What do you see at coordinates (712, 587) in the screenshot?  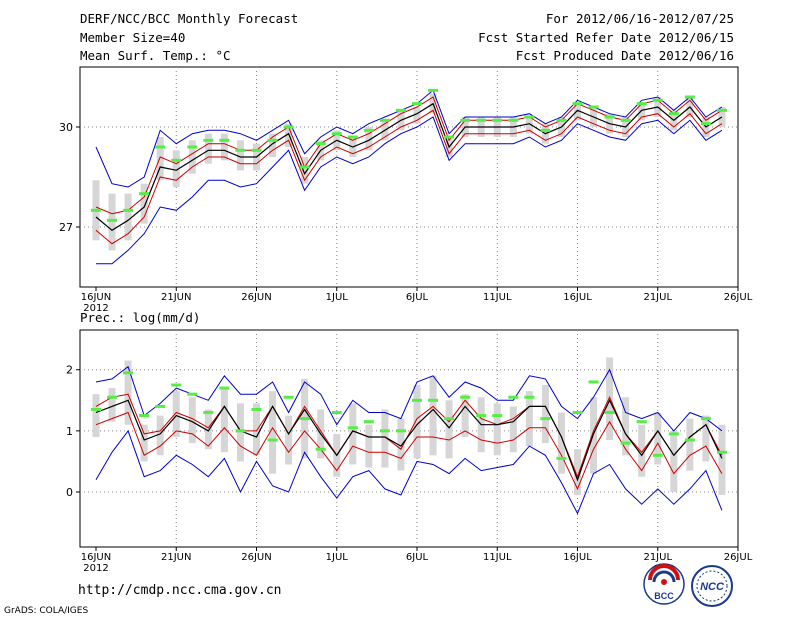 I see `ncc-logo-text: NCC` at bounding box center [712, 587].